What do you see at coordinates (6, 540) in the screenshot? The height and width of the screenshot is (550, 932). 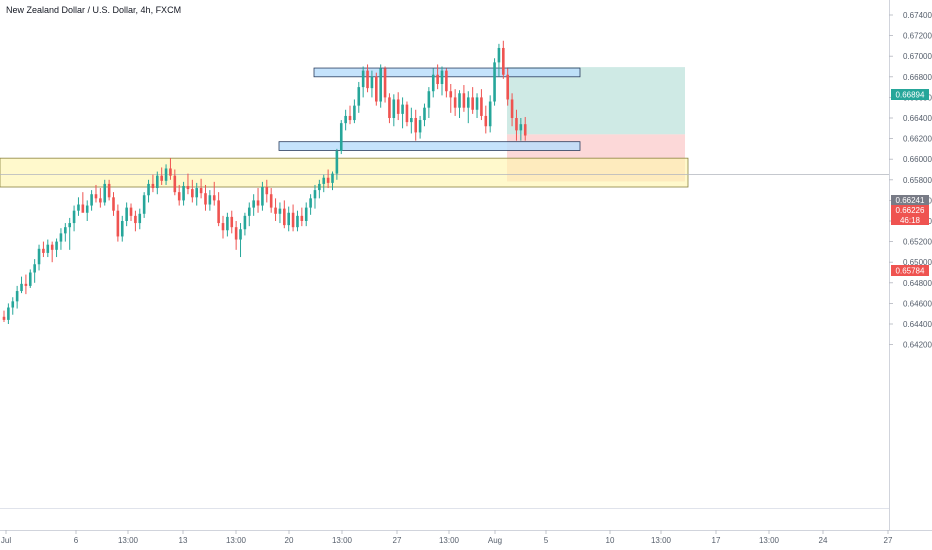 I see `time-tick-label: Jul` at bounding box center [6, 540].